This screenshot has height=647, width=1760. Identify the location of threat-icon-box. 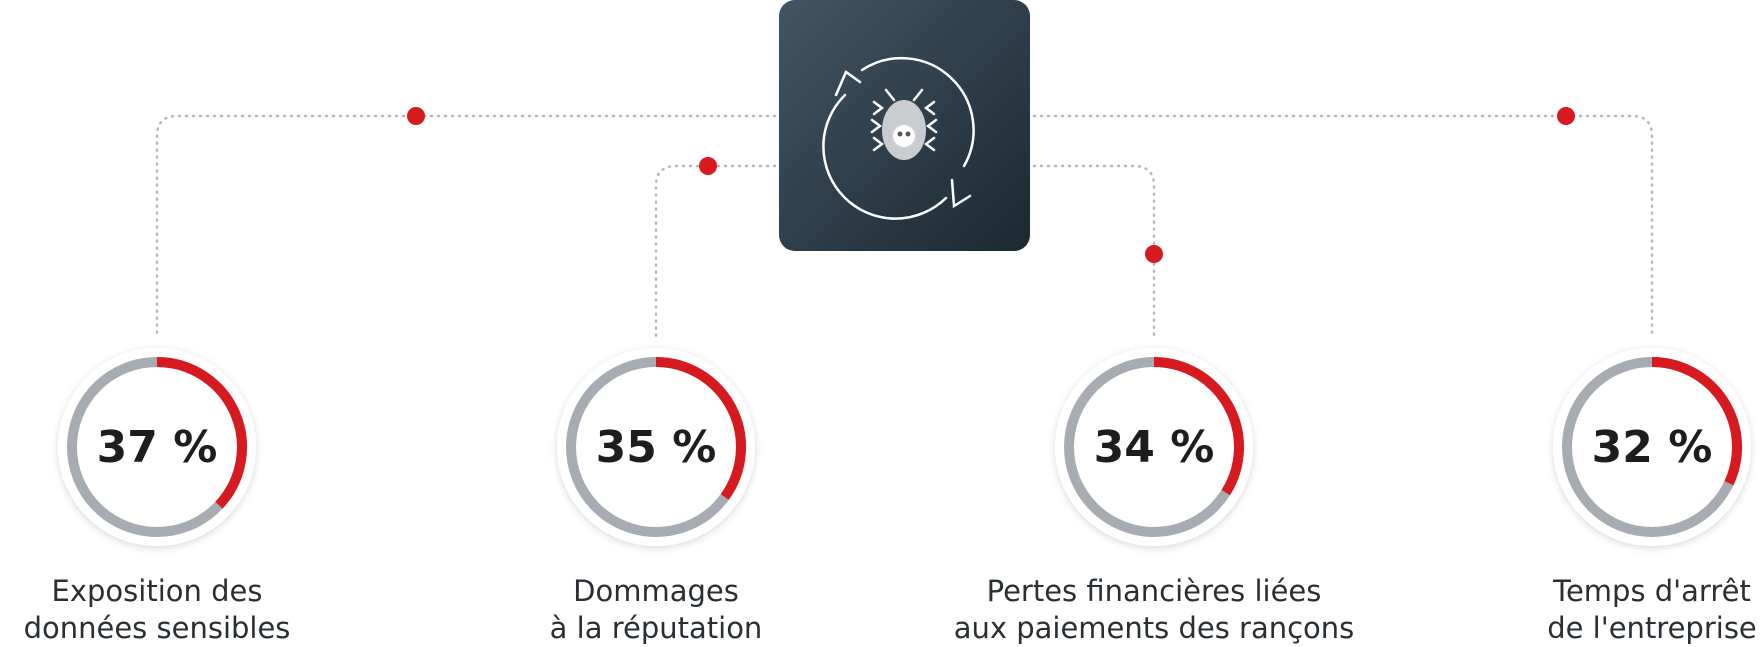
(904, 125).